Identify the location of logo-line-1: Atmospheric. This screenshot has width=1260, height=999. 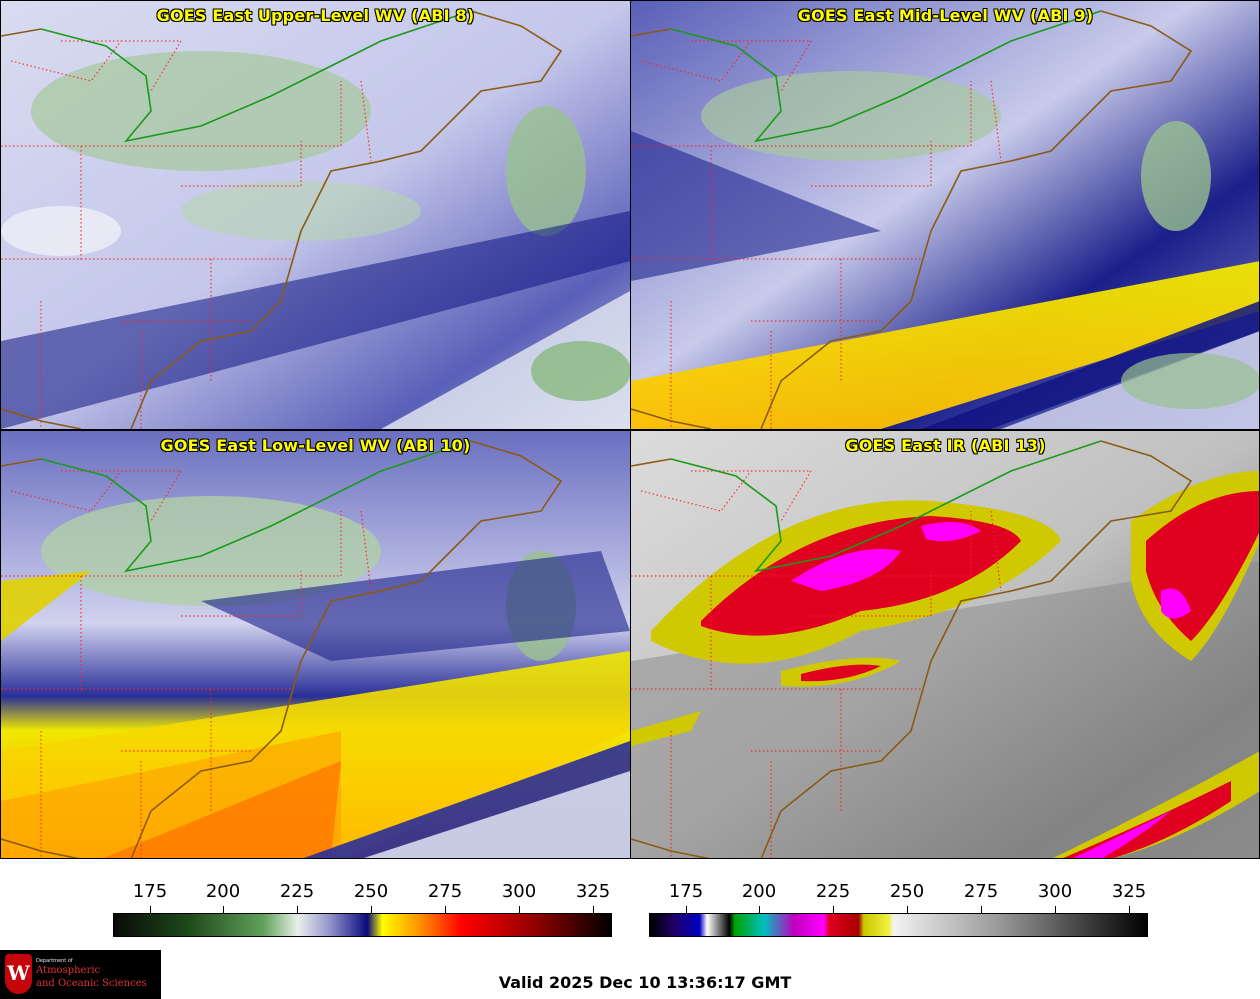
(68, 970).